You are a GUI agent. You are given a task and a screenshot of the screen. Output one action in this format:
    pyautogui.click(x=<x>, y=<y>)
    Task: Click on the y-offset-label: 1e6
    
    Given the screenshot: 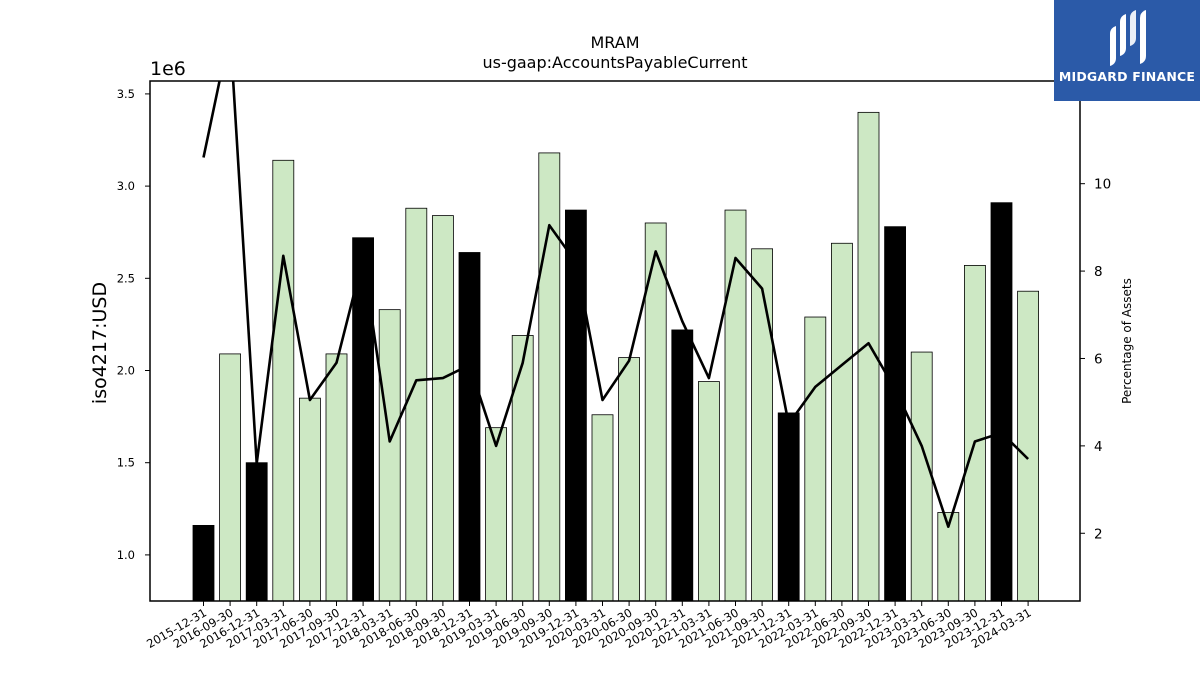 What is the action you would take?
    pyautogui.click(x=168, y=69)
    